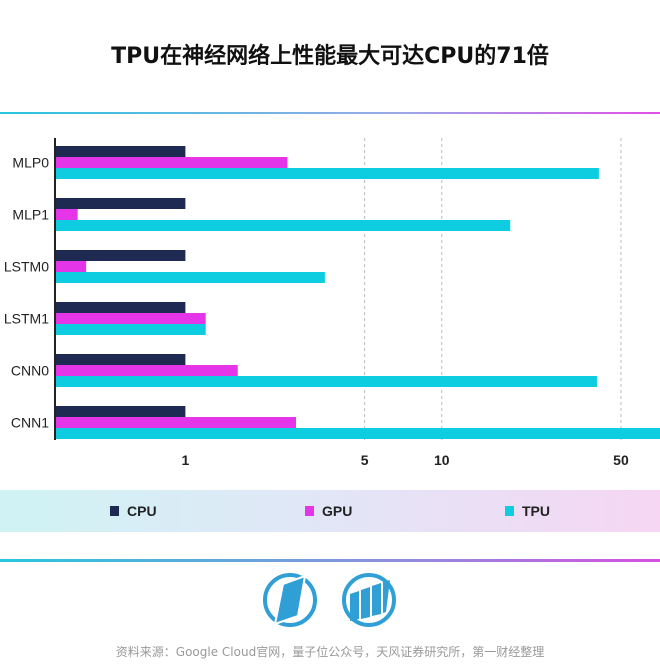 The height and width of the screenshot is (671, 660). What do you see at coordinates (114, 511) in the screenshot?
I see `legend-swatch-cpu` at bounding box center [114, 511].